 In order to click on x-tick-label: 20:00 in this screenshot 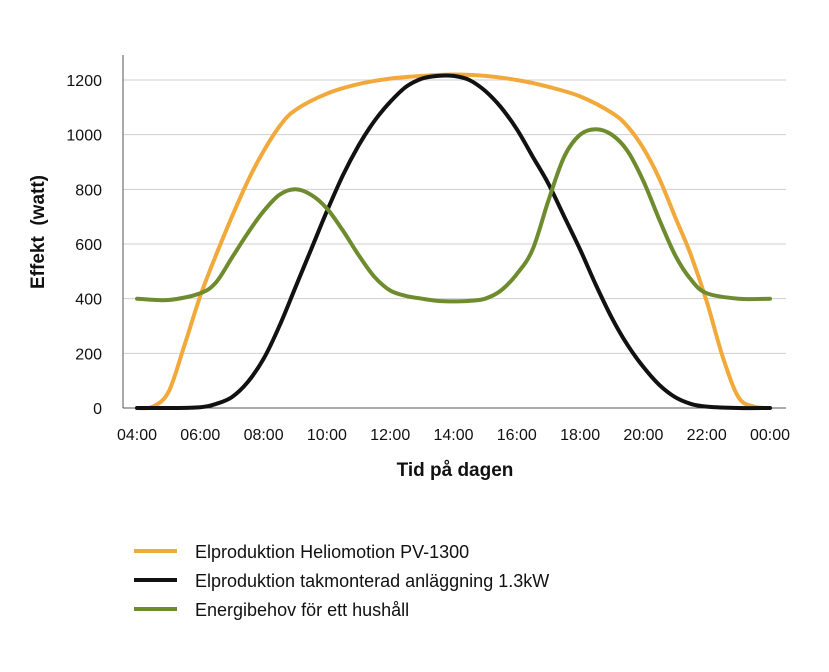, I will do `click(643, 435)`.